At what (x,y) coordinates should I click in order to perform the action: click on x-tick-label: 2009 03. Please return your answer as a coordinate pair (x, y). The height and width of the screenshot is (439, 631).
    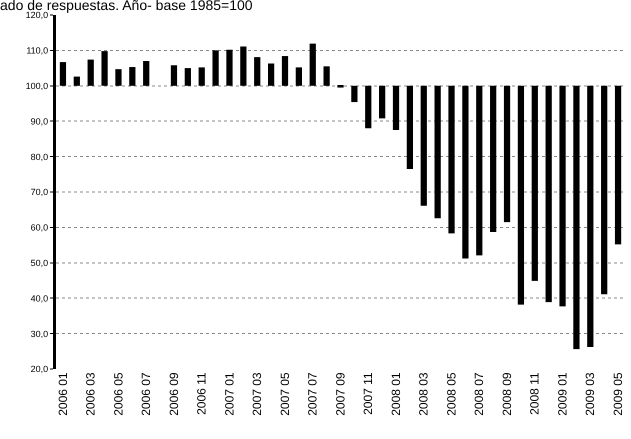
    Looking at the image, I should click on (590, 394).